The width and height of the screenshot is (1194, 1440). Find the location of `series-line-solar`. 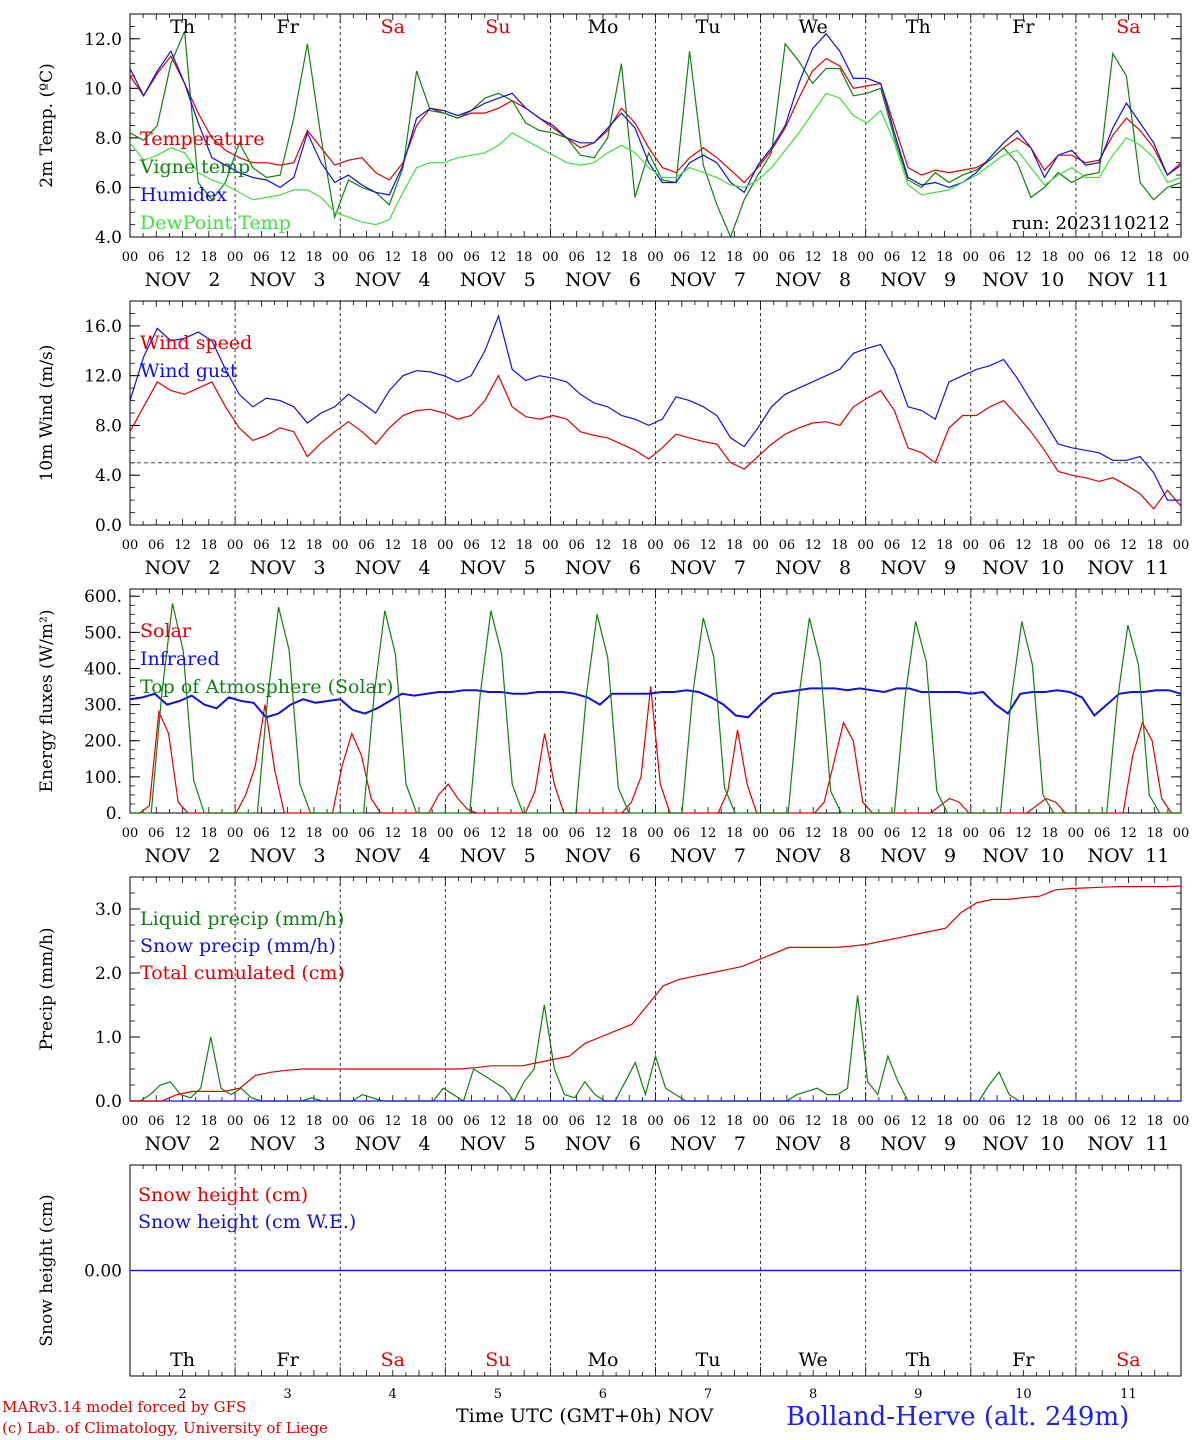

series-line-solar is located at coordinates (655, 750).